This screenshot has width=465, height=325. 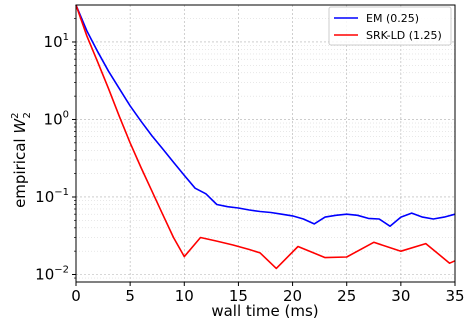 I want to click on legend-label-srk-ld: SRK-LD (1.25), so click(x=404, y=35).